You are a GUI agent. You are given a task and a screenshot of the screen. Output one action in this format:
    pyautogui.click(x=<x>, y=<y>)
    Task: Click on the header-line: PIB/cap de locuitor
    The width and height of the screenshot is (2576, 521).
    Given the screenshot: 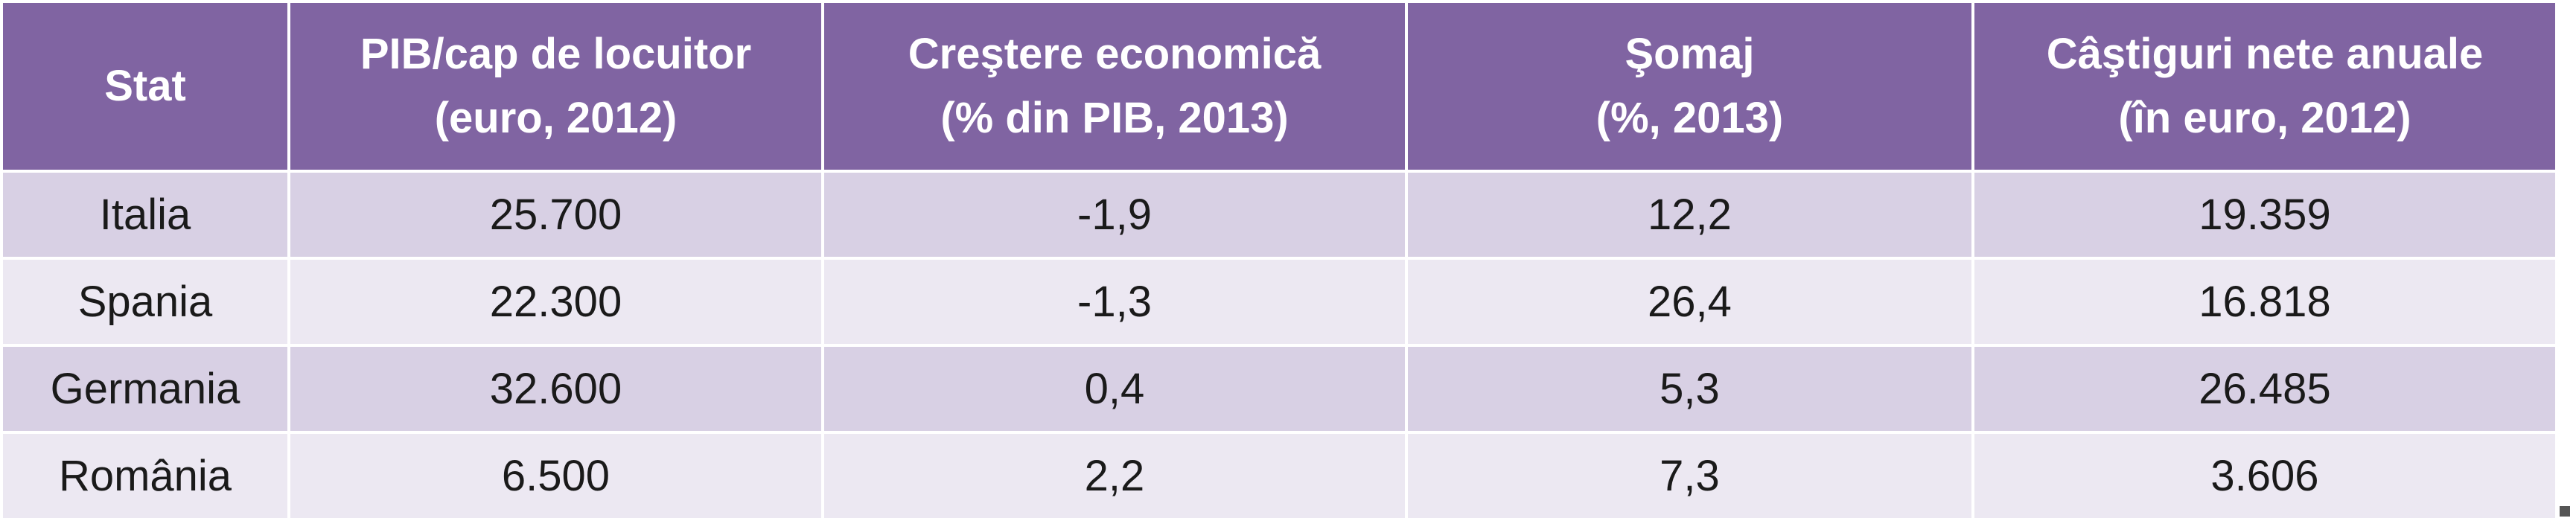 What is the action you would take?
    pyautogui.click(x=556, y=54)
    